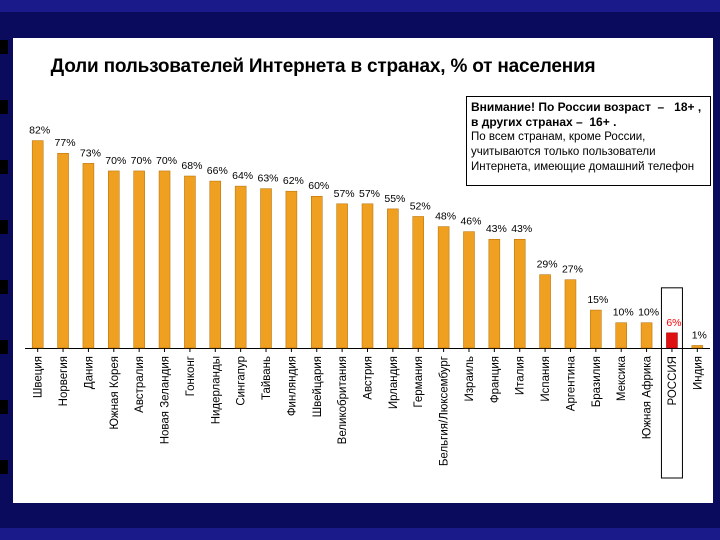  What do you see at coordinates (4, 275) in the screenshot?
I see `left-edge-decoration` at bounding box center [4, 275].